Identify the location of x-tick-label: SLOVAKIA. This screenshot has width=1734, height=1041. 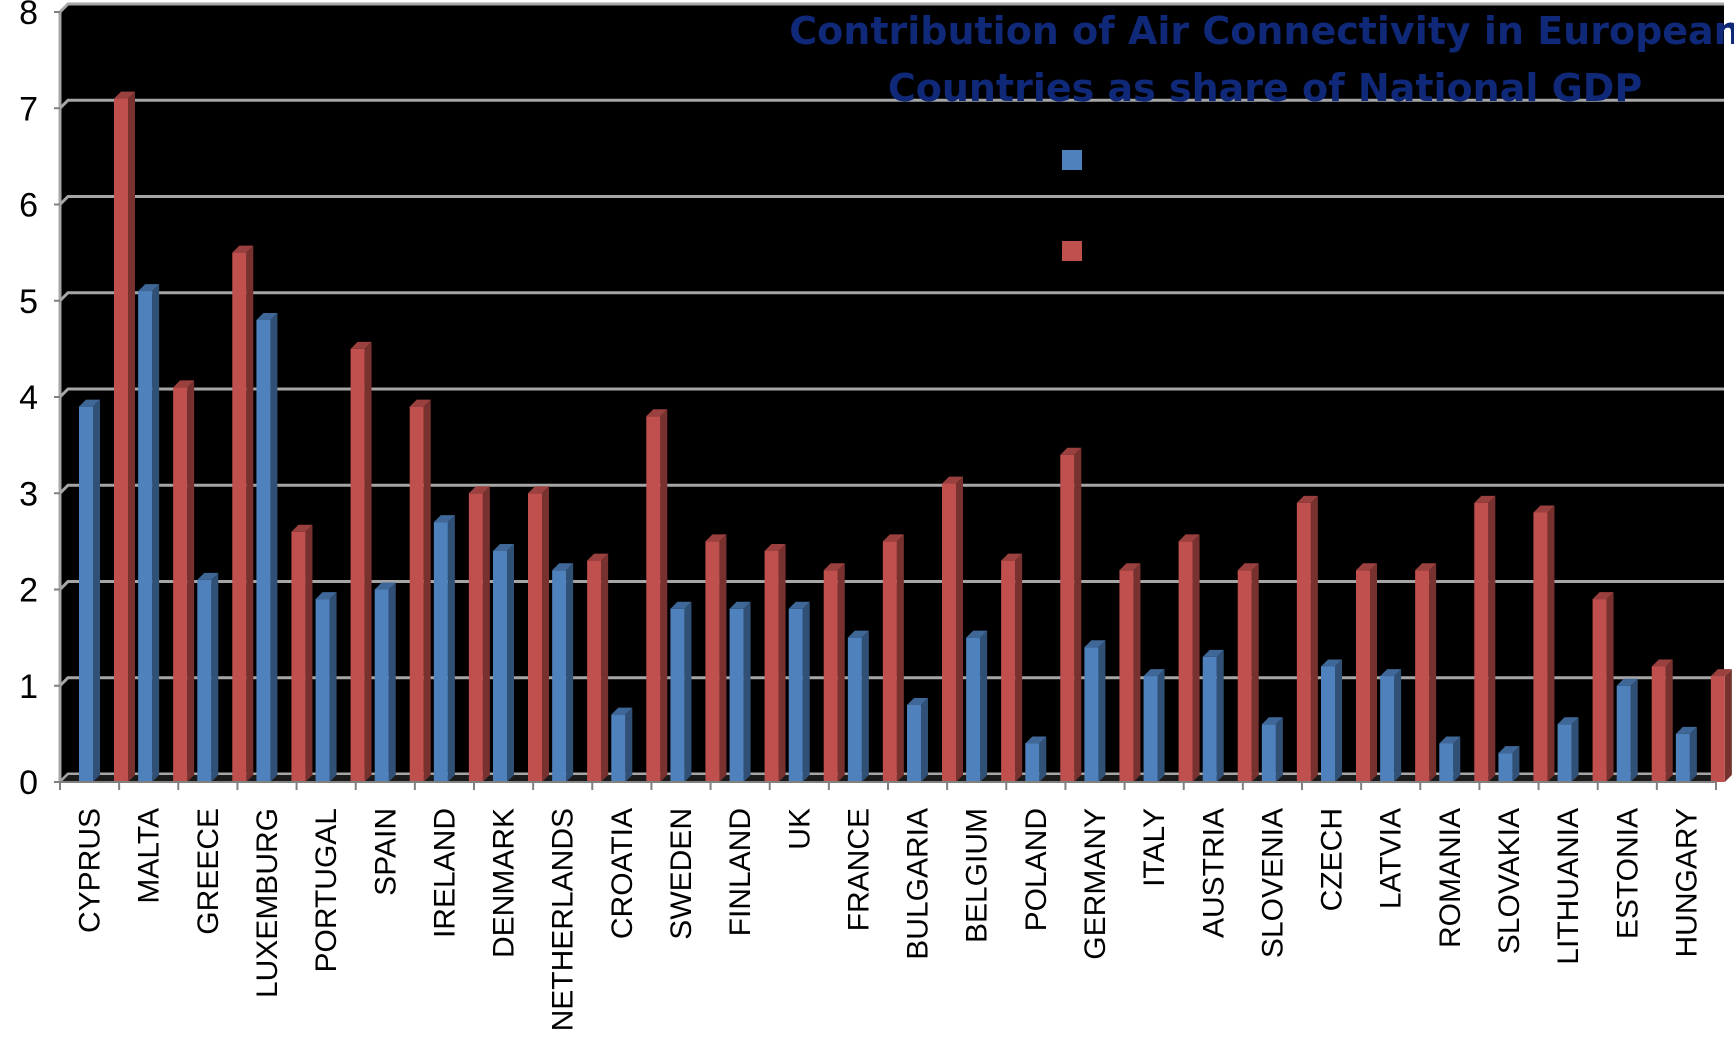
(1509, 881).